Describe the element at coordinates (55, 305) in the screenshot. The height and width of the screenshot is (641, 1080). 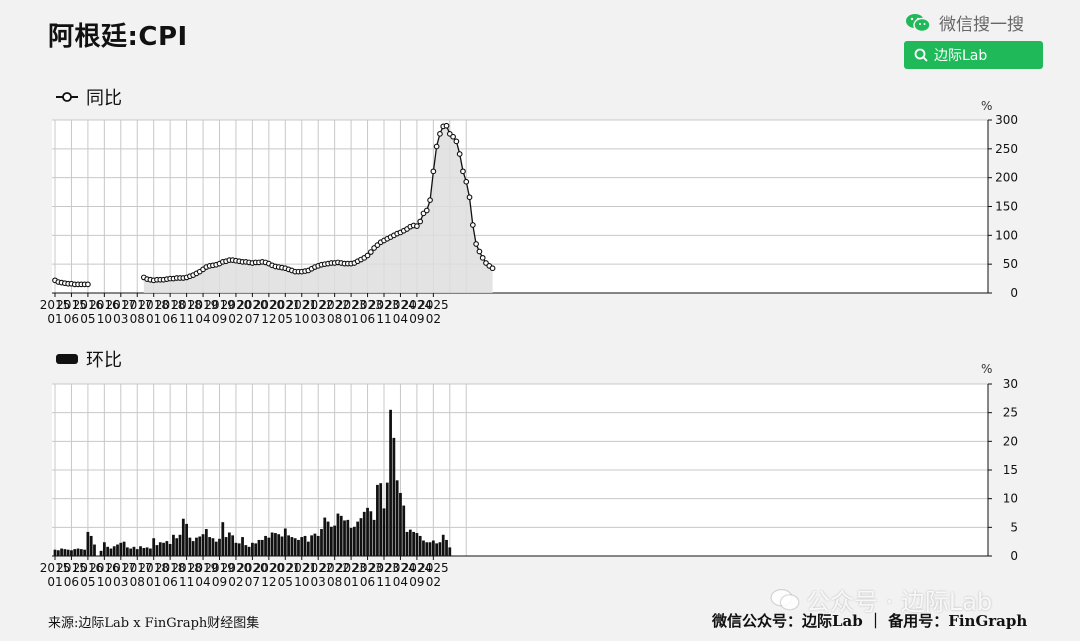
I see `yoy-xtick-year: 2015` at that location.